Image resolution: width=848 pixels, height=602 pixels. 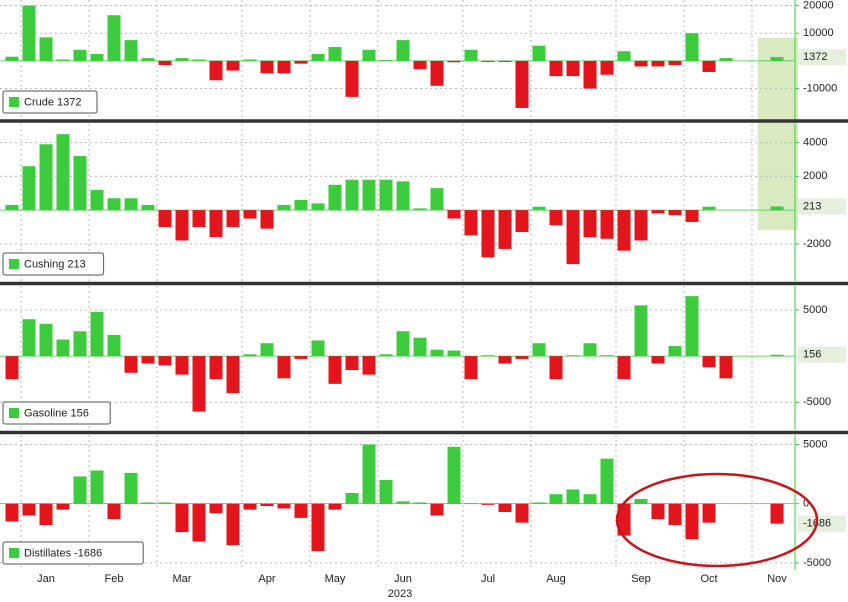 I want to click on y-tick-label: 2000, so click(x=815, y=176).